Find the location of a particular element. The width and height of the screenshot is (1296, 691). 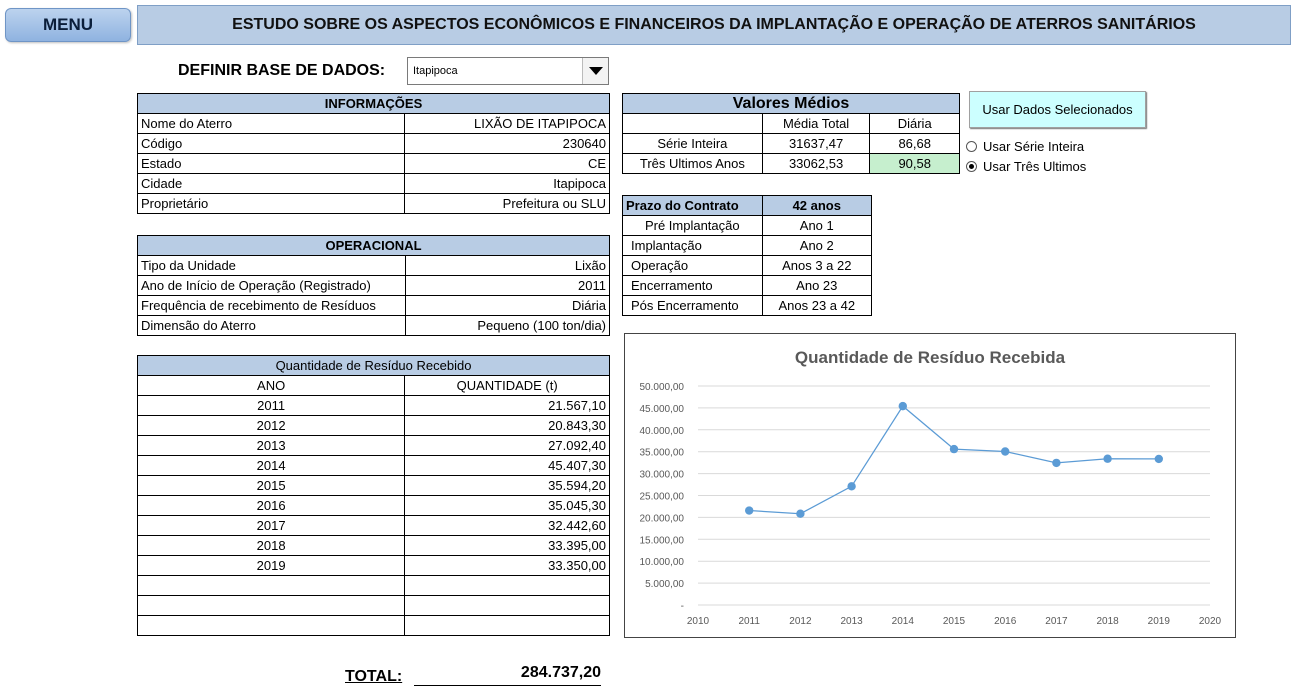

chart-x-tick-label: 2016 is located at coordinates (1005, 621).